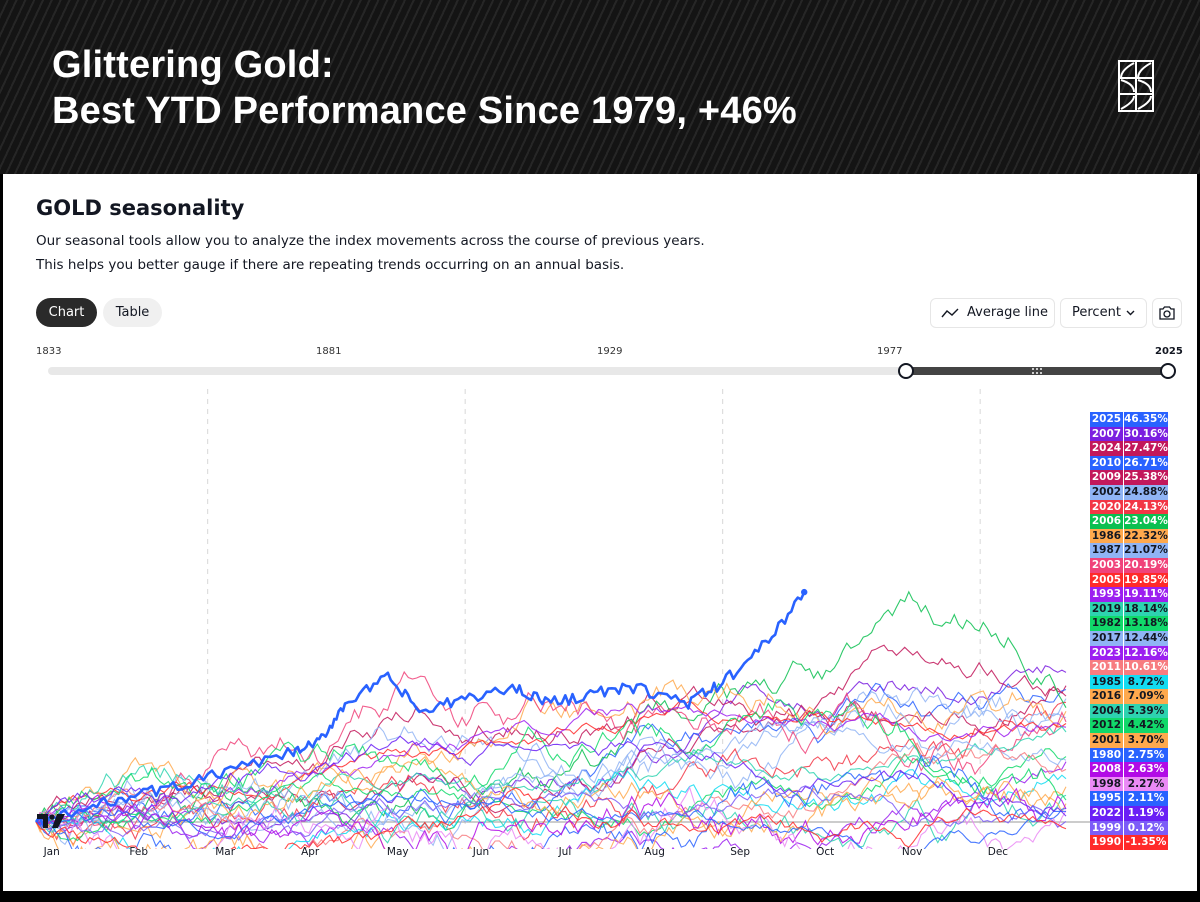 This screenshot has width=1200, height=902. What do you see at coordinates (1146, 842) in the screenshot?
I see `legend-value: -1.35%` at bounding box center [1146, 842].